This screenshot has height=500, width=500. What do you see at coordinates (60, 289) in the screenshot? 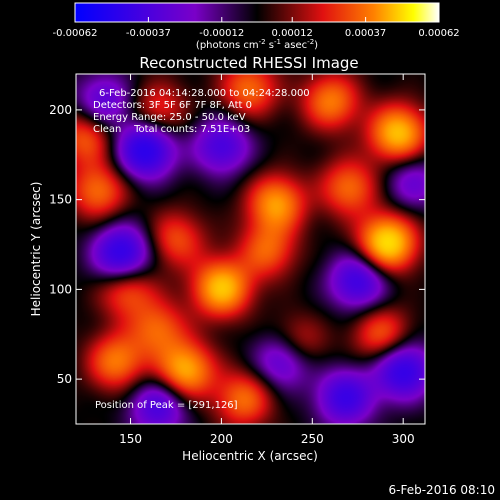
I see `y-tick-label: 100` at bounding box center [60, 289].